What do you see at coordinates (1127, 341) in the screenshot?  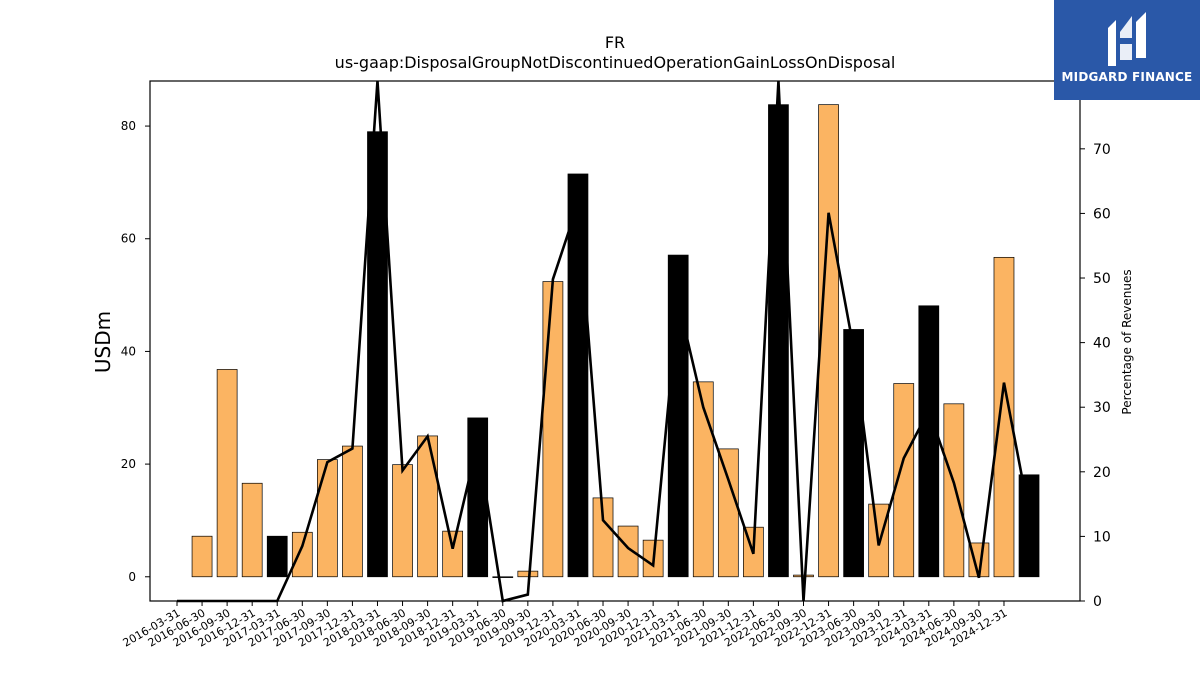 I see `y-axis-right-label: Percentage of Revenues` at bounding box center [1127, 341].